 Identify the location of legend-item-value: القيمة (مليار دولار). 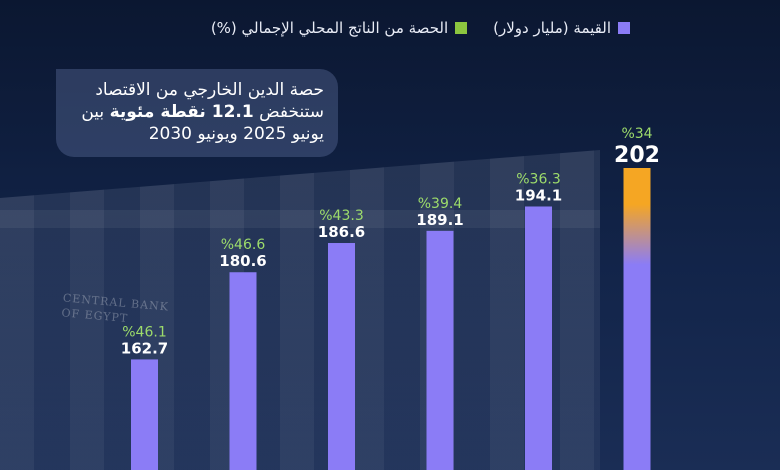
(561, 28).